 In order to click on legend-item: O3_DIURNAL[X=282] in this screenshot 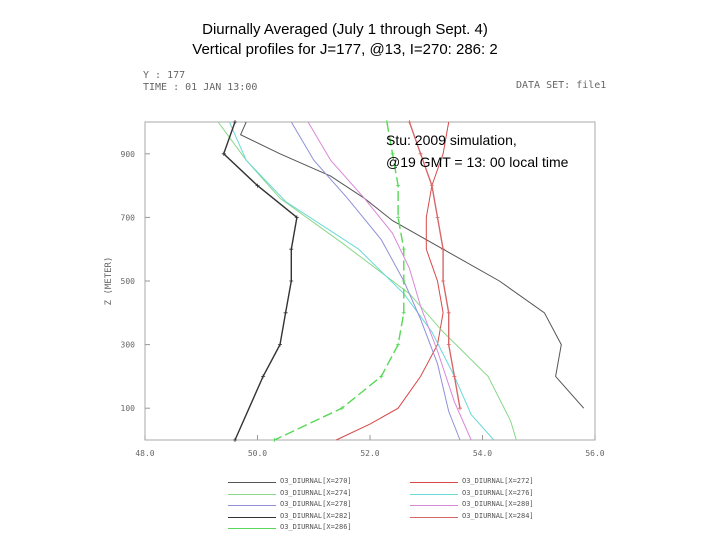, I will do `click(313, 517)`.